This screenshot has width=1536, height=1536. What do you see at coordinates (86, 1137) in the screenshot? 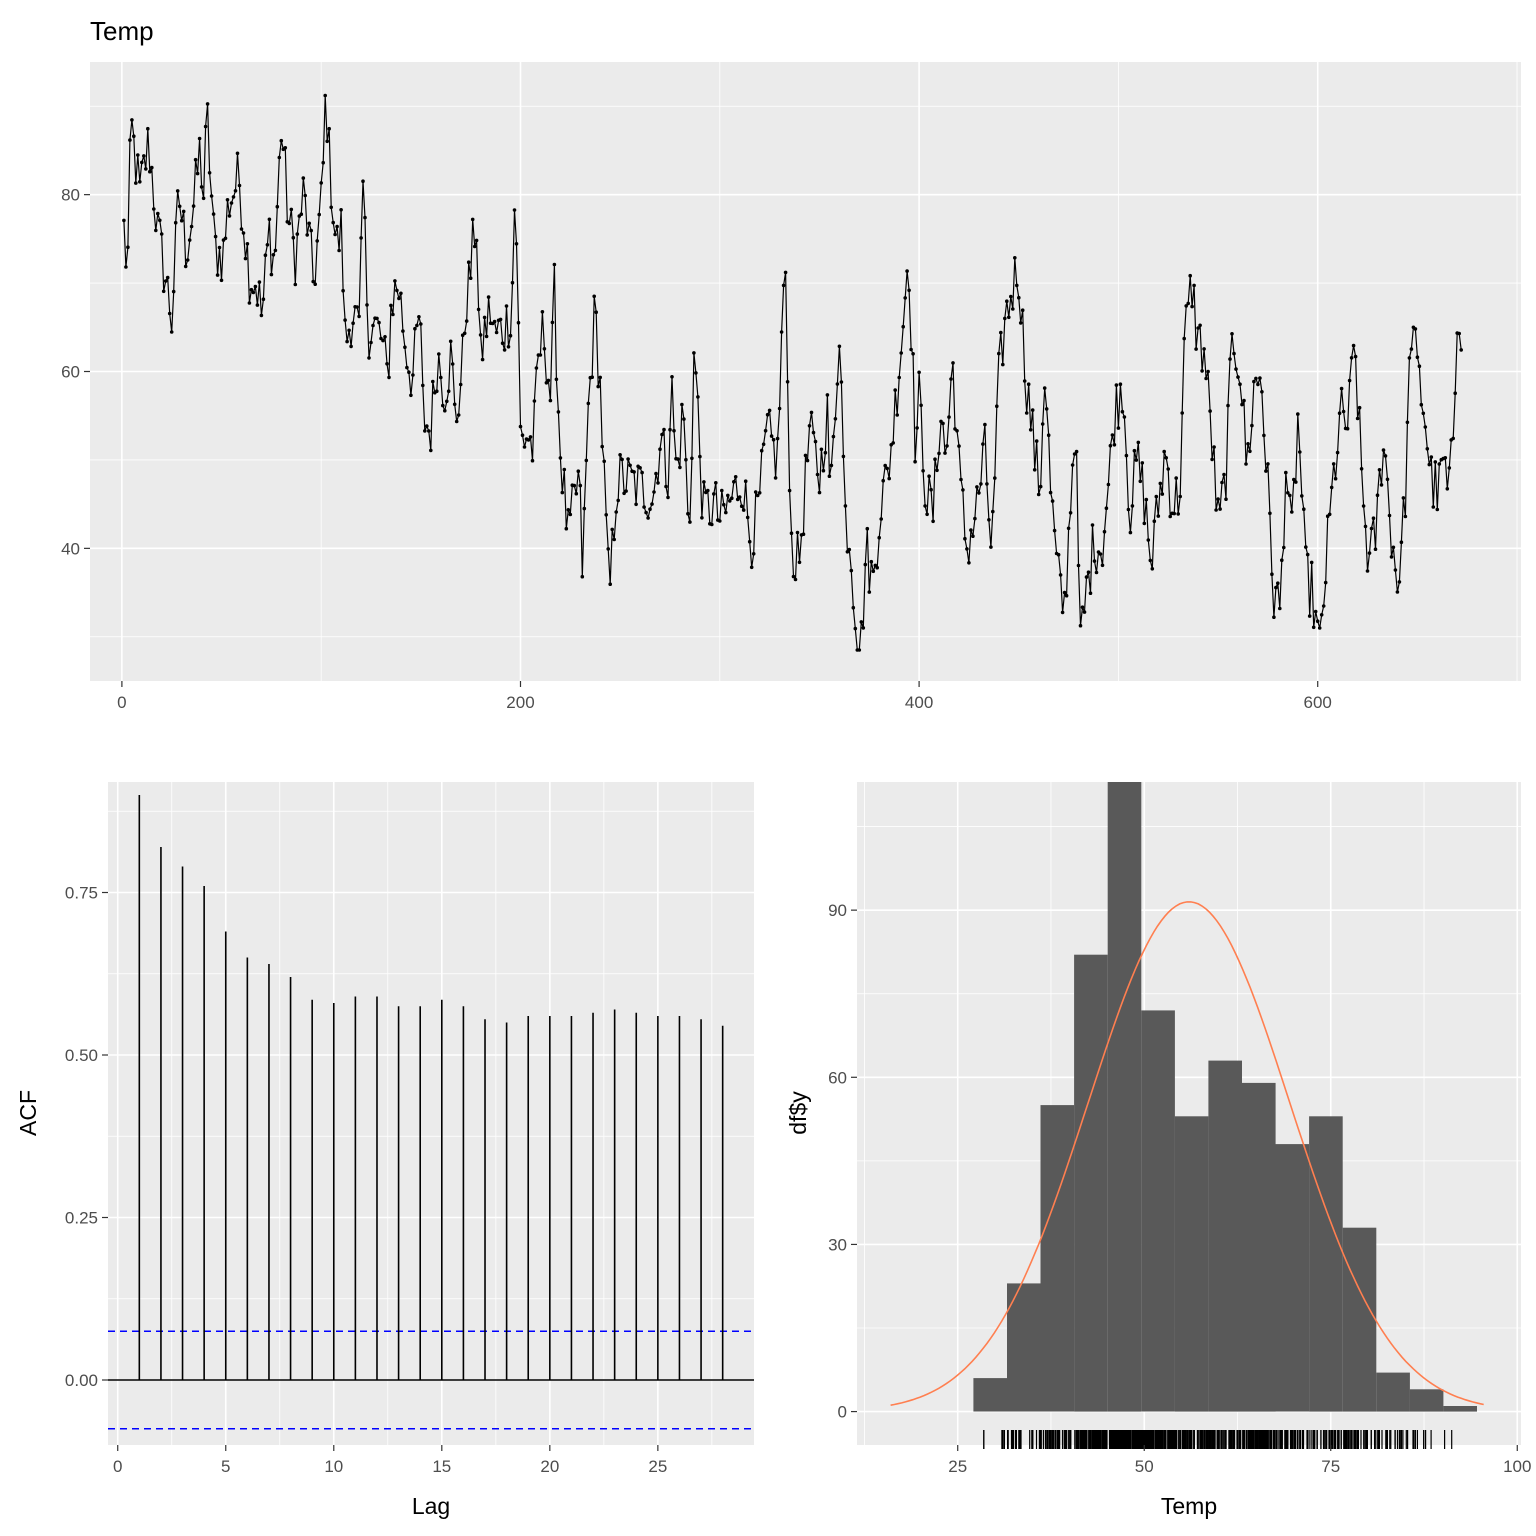
I see `acf-y-axis: 0.00 0.25 0.50 0.75` at bounding box center [86, 1137].